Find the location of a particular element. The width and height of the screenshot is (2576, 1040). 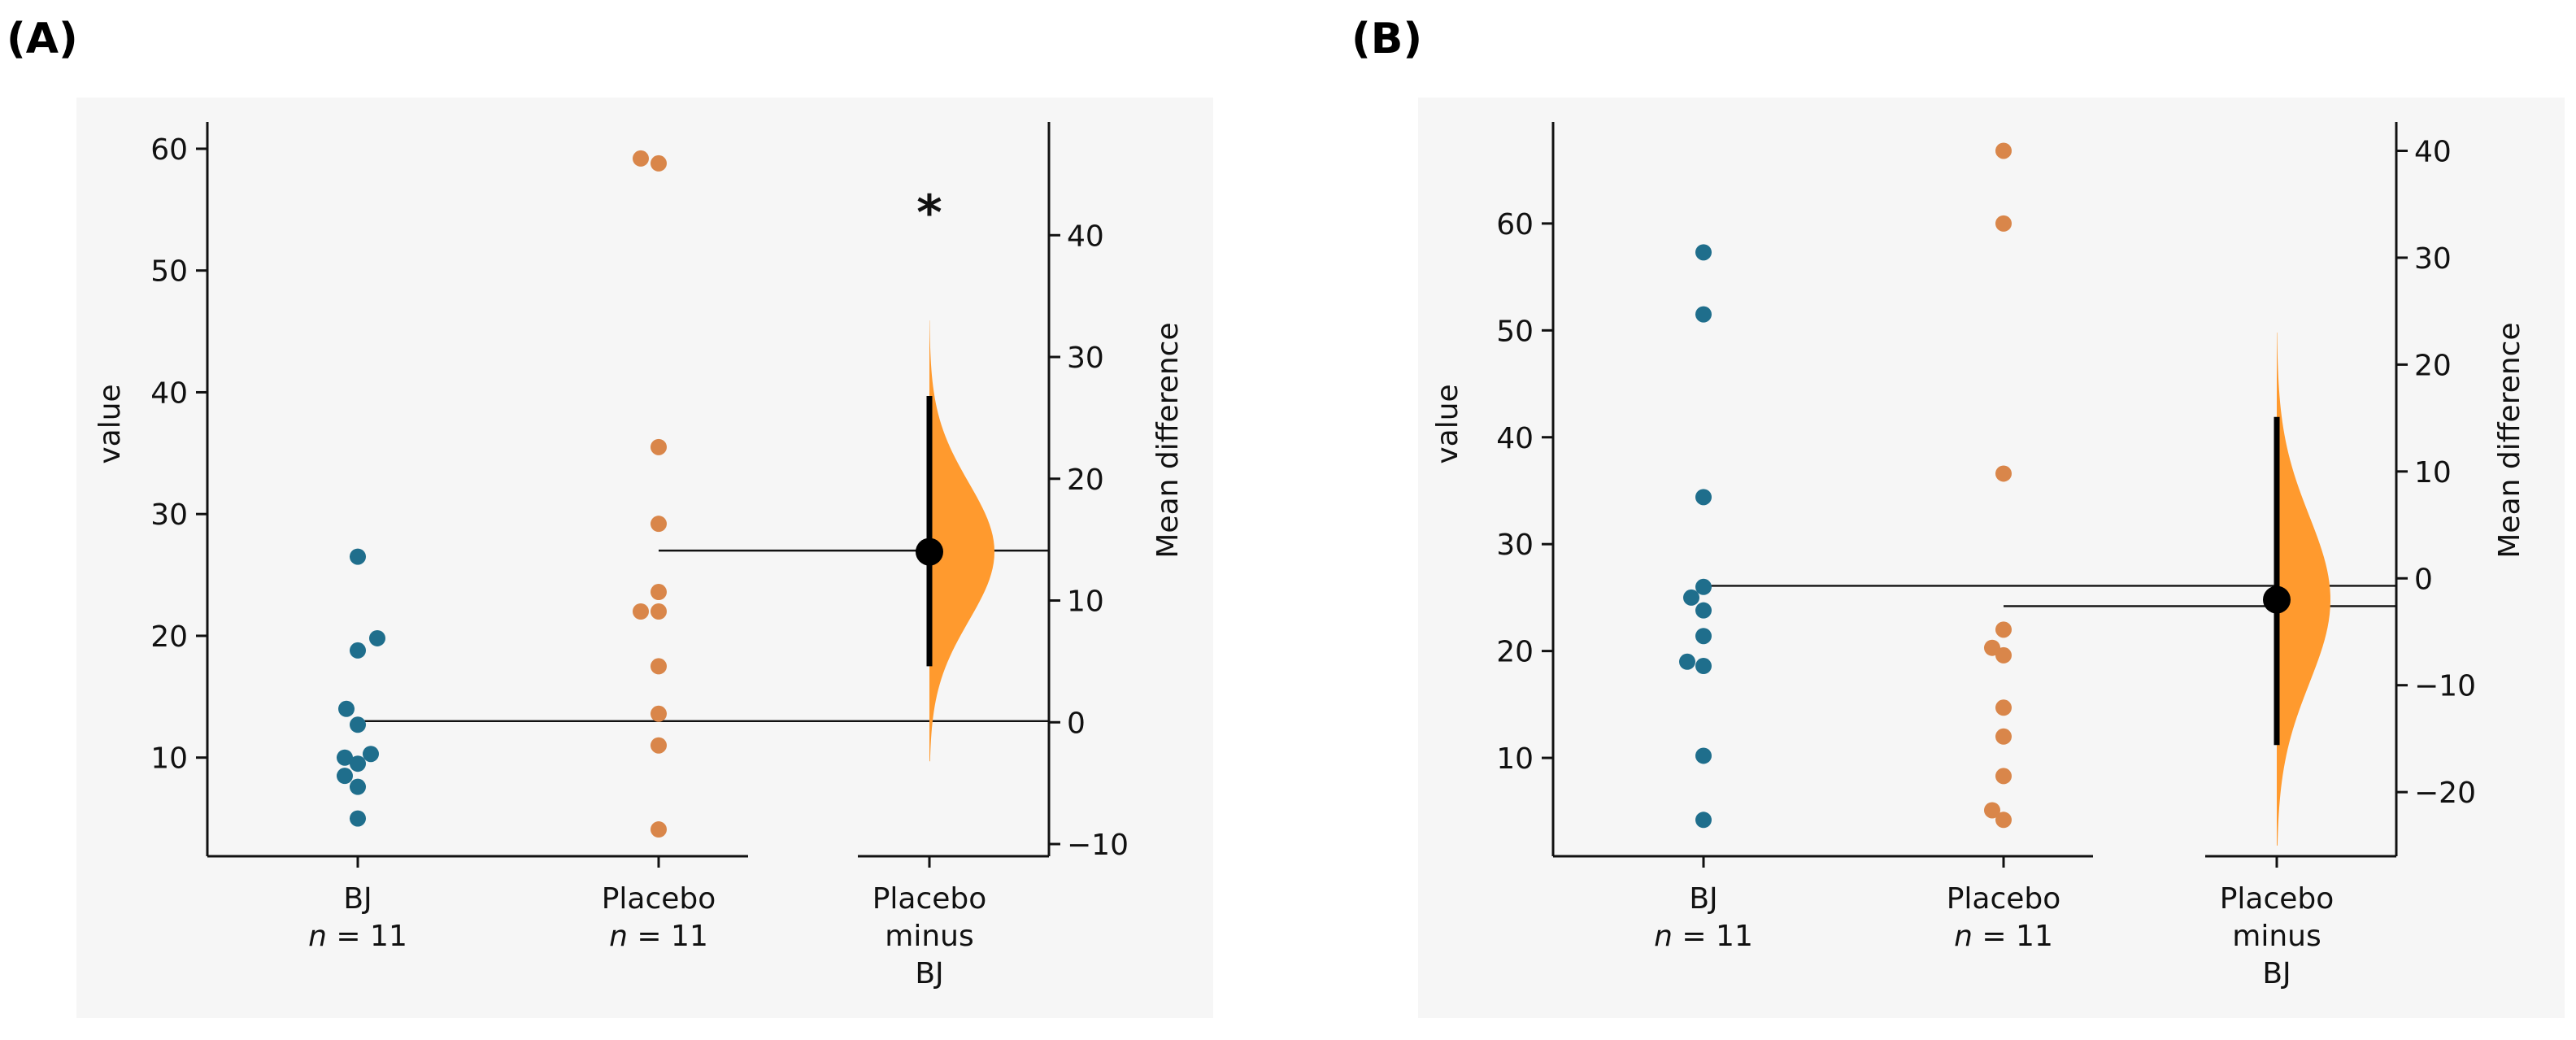

significance-star: * is located at coordinates (929, 214).